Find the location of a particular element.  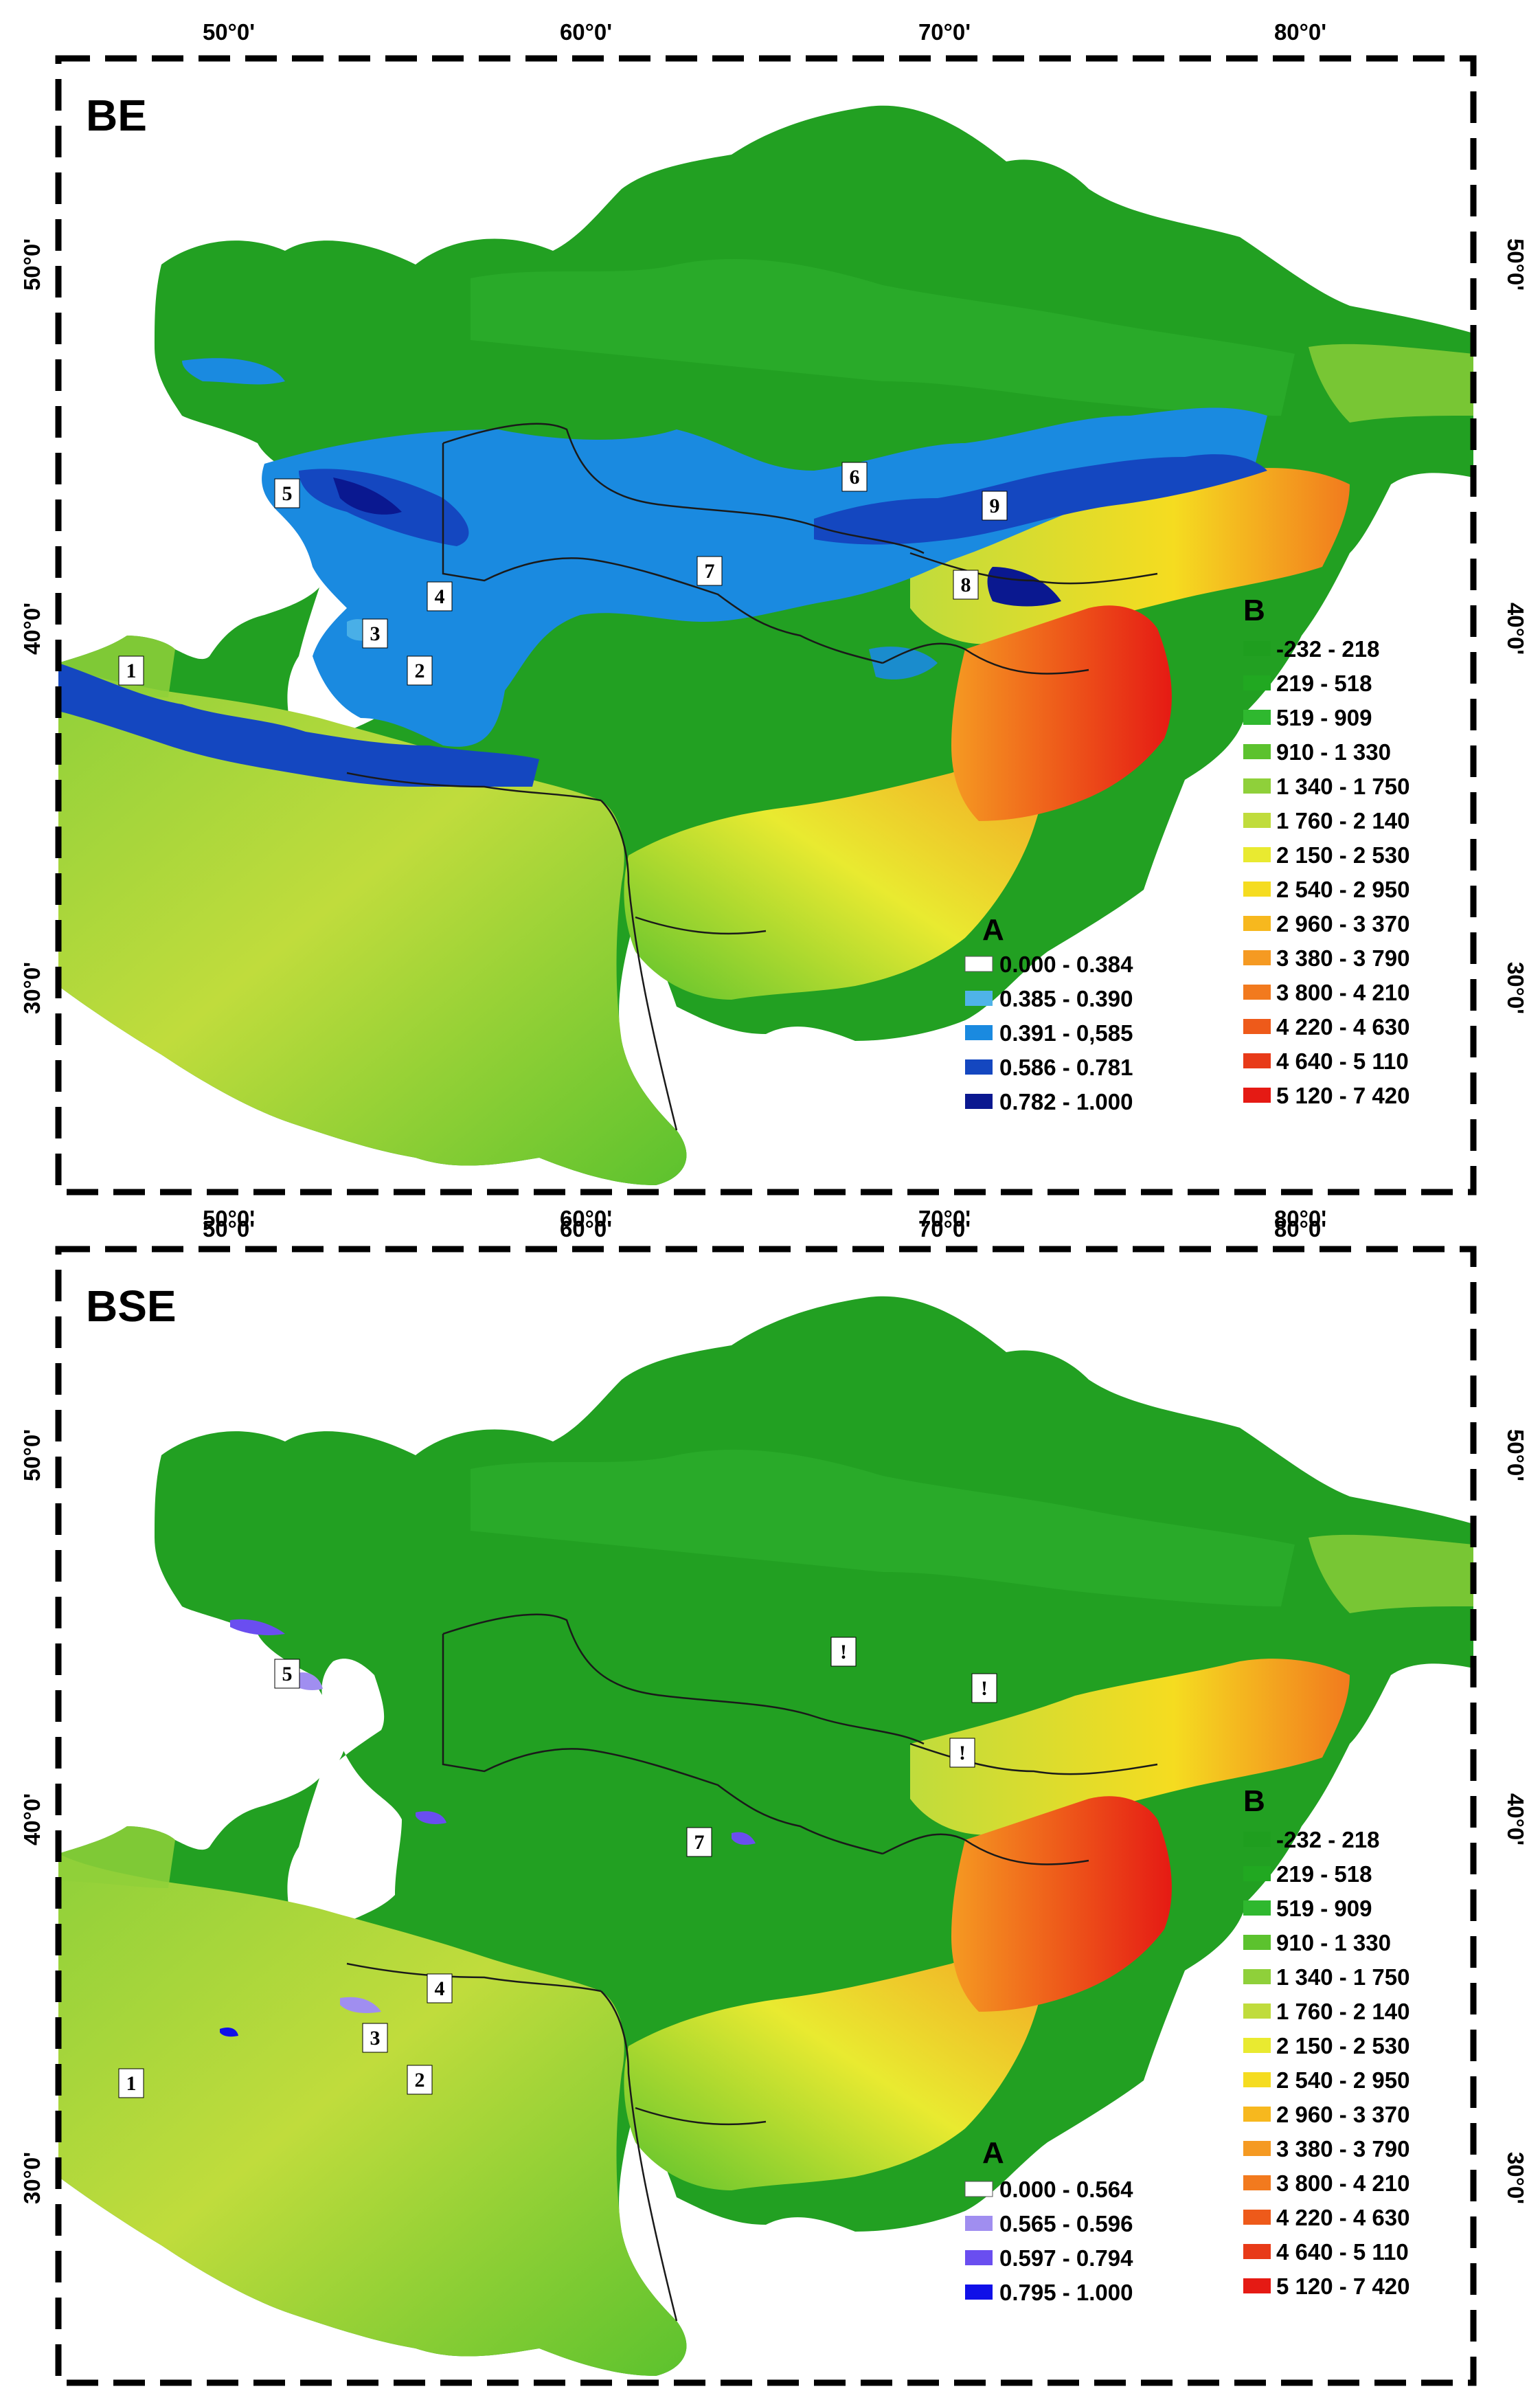

svg-text: 5 120 - 7 420 is located at coordinates (1343, 2286).